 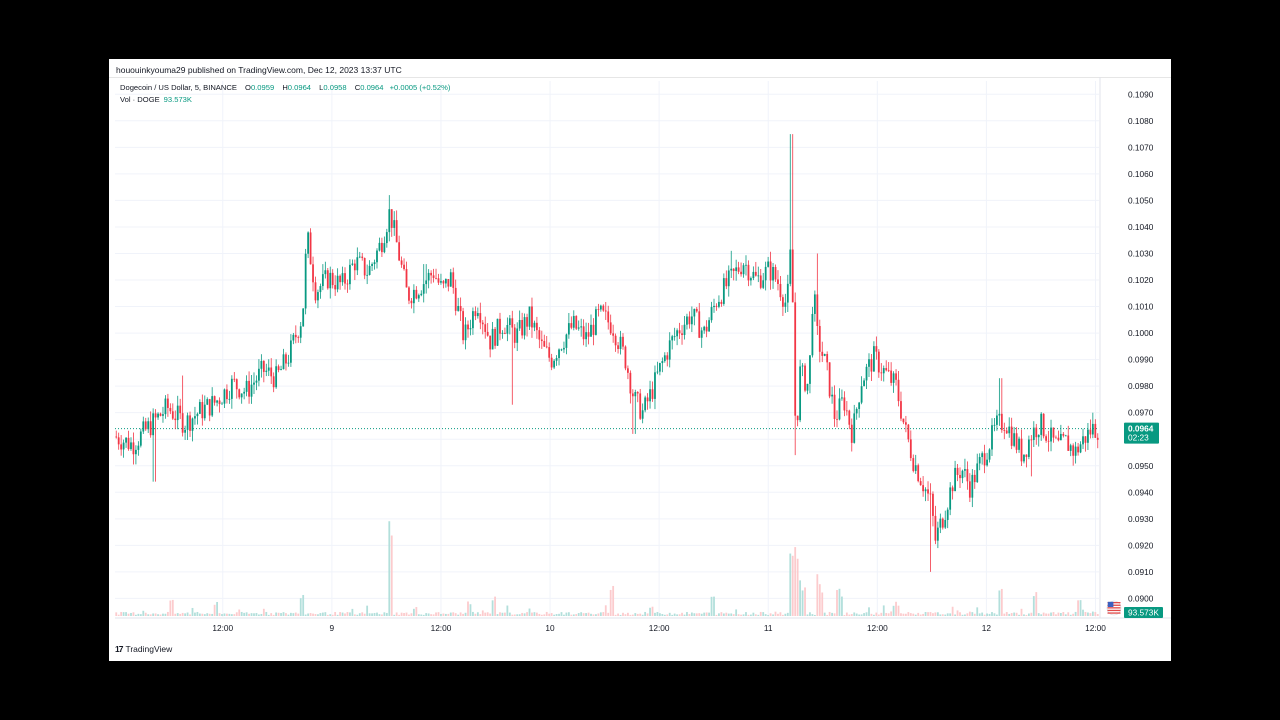 What do you see at coordinates (156, 99) in the screenshot?
I see `volume-legend: Vol · DOGE 93.573K` at bounding box center [156, 99].